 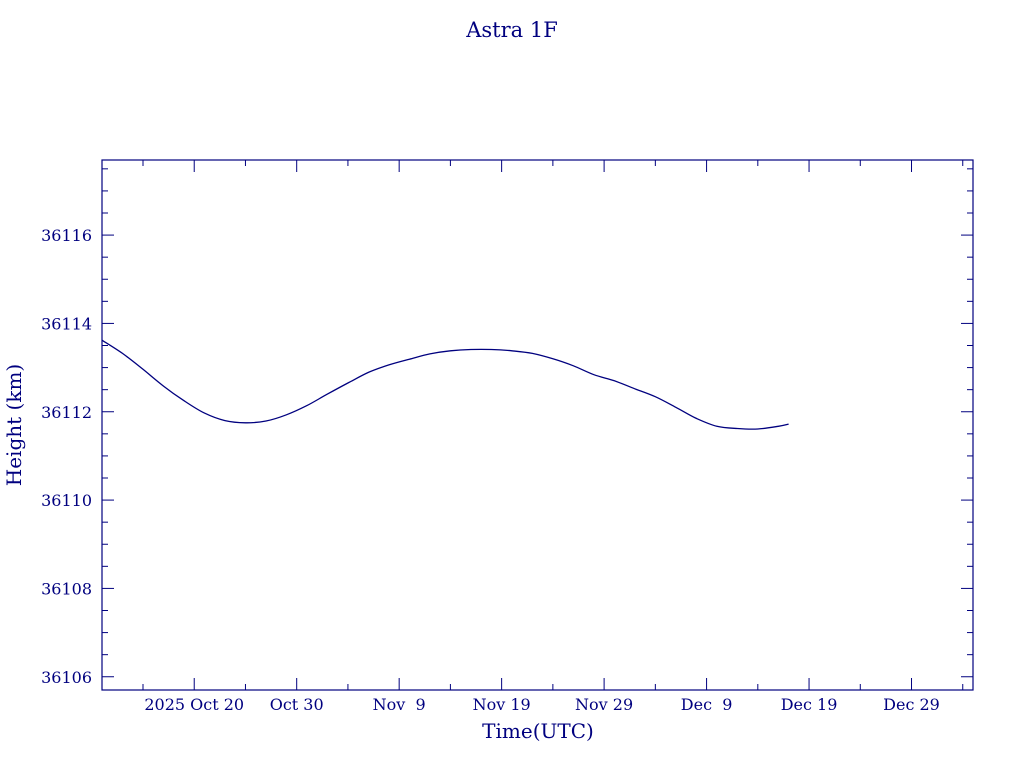 I want to click on y-tick-labels: 36106 36108 36110 36112 36114 36116, so click(x=66, y=456).